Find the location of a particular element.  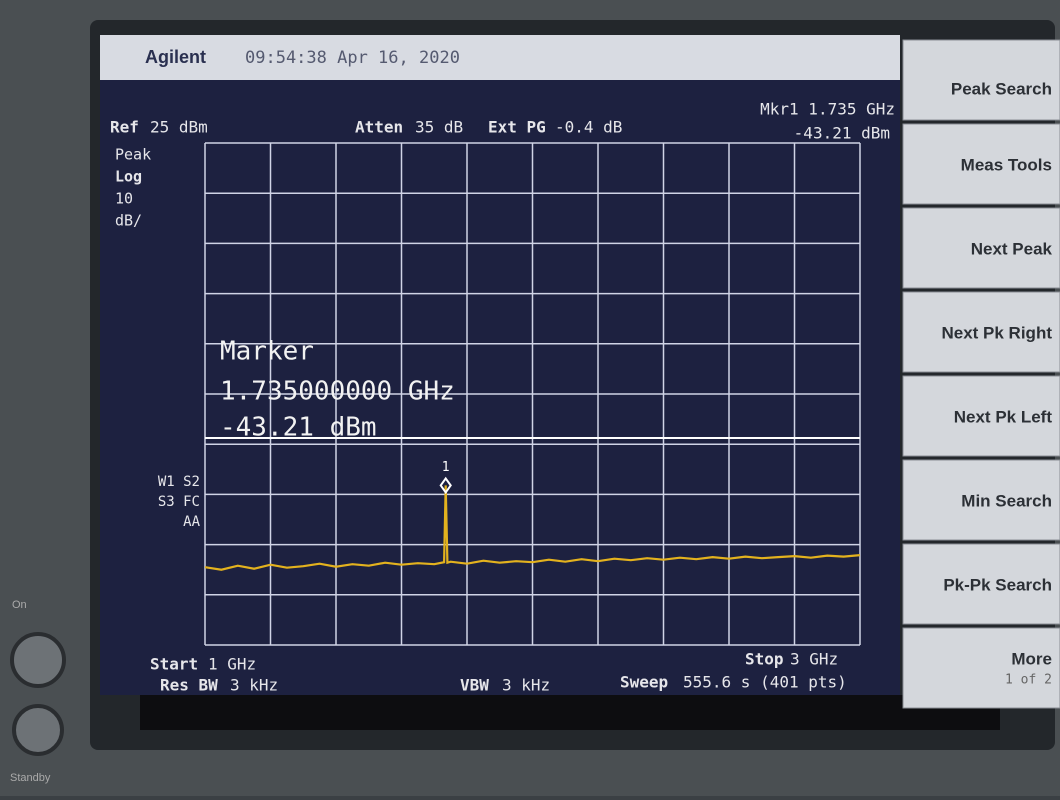

marker-frequency: 1.735000000 GHz is located at coordinates (337, 392).